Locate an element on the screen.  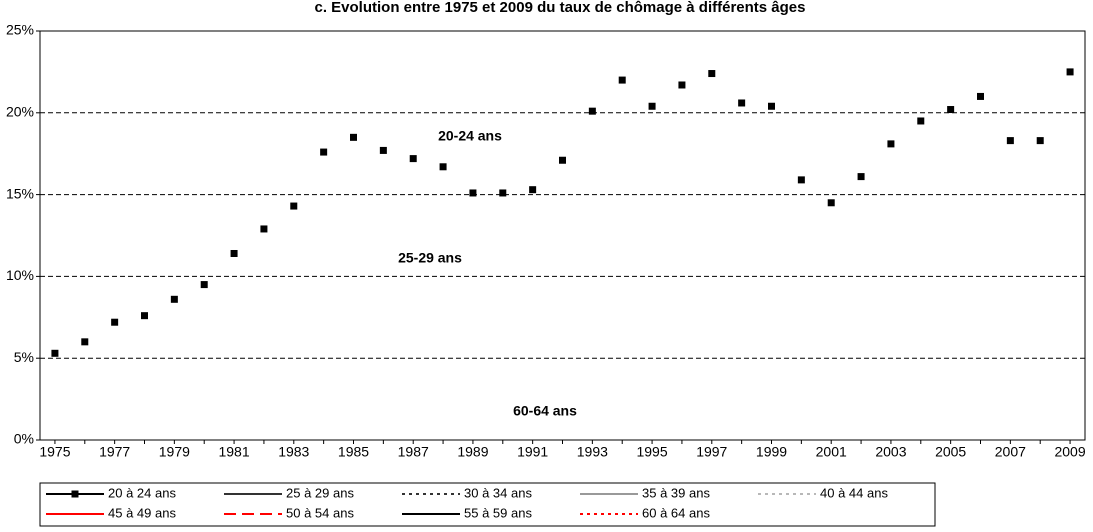
annotation: 60-64 ans is located at coordinates (545, 411).